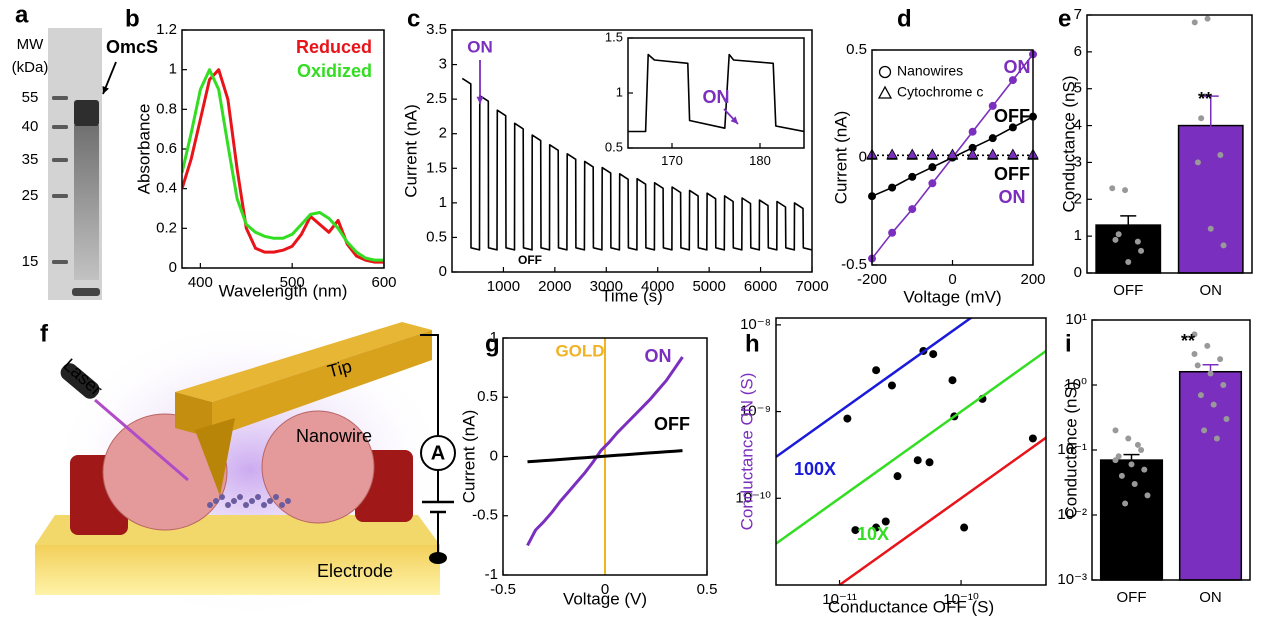  I want to click on y-tick-label: 1.2, so click(166, 29).